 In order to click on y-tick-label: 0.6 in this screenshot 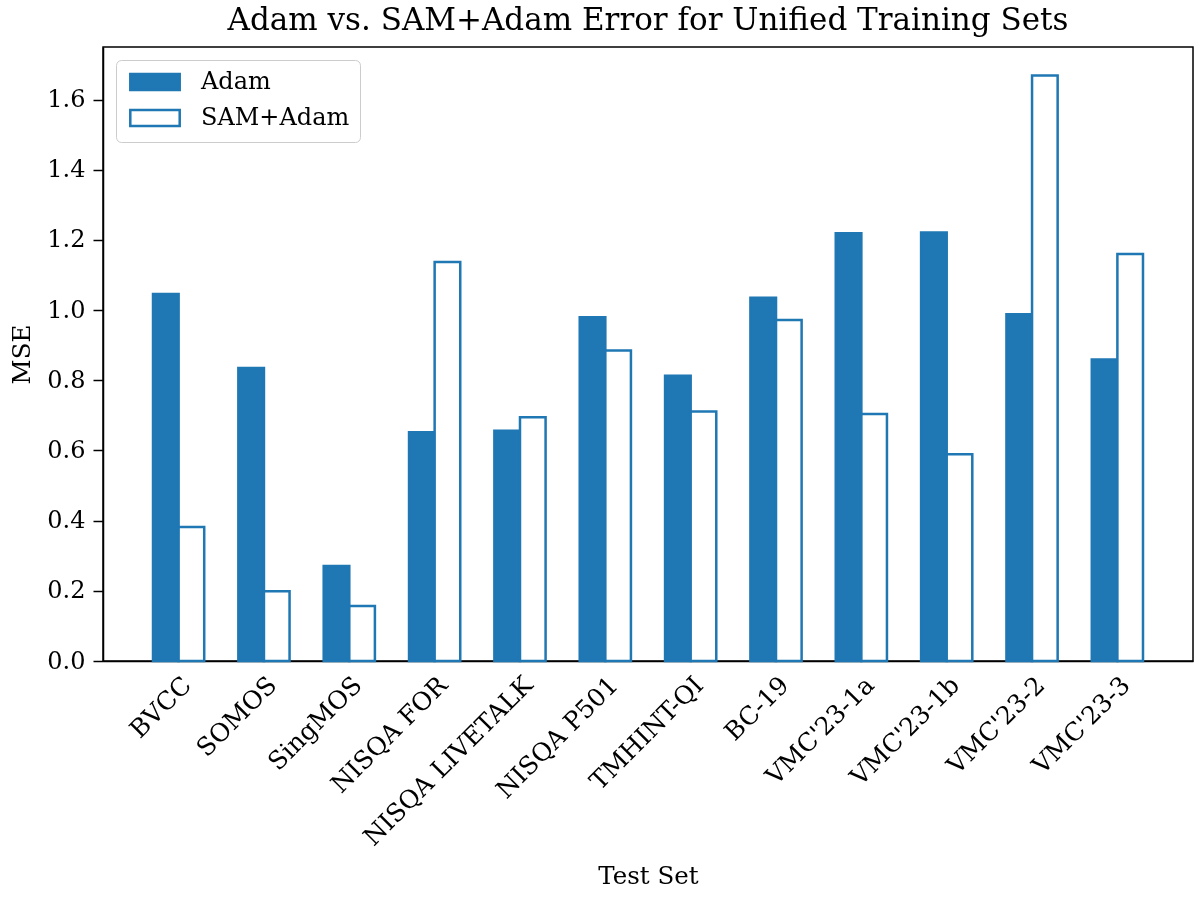, I will do `click(66, 449)`.